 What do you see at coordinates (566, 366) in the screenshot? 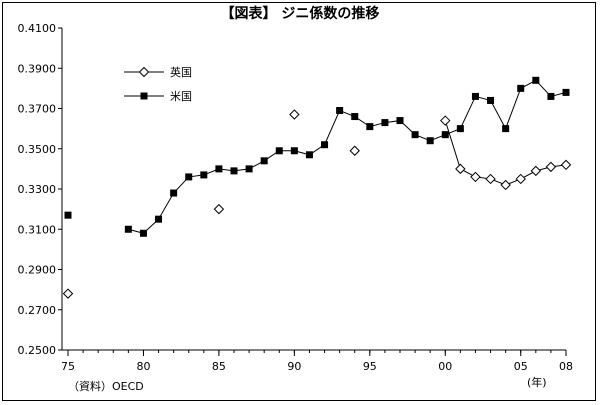
I see `x-tick-label: 08` at bounding box center [566, 366].